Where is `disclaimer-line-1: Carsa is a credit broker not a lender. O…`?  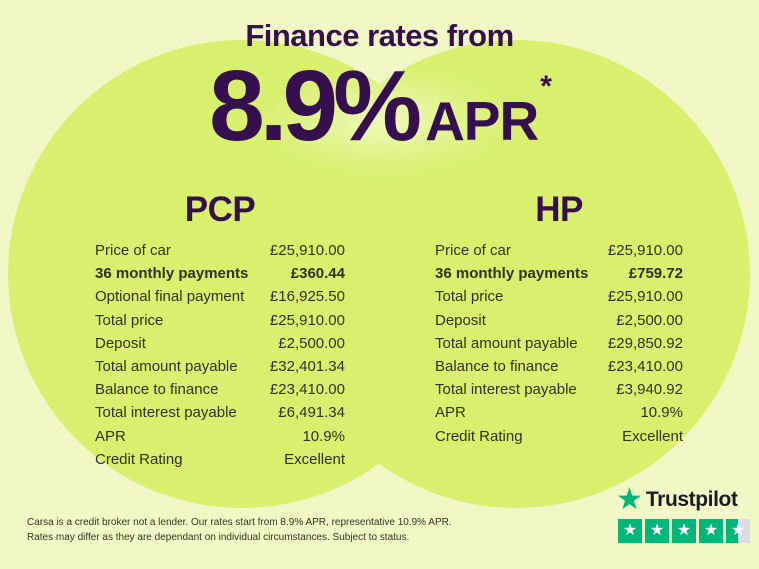
disclaimer-line-1: Carsa is a credit broker not a lender. O… is located at coordinates (239, 522).